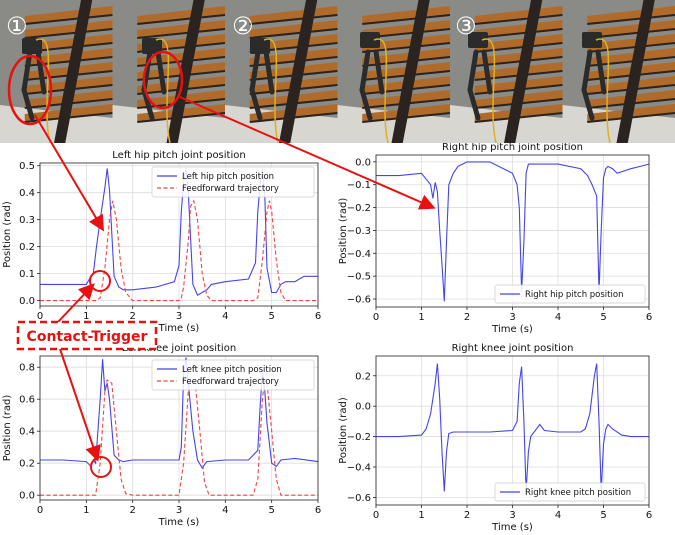 The width and height of the screenshot is (675, 535). Describe the element at coordinates (359, 185) in the screenshot. I see `y-tick-label: −0.1` at that location.